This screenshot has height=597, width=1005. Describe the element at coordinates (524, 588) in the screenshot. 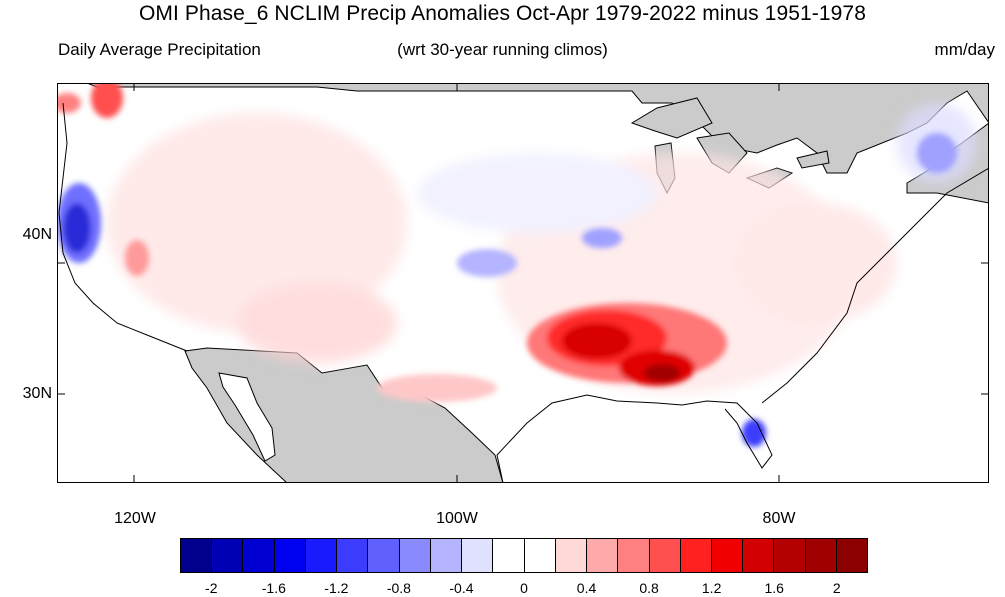

I see `colorbar-label: 0` at that location.